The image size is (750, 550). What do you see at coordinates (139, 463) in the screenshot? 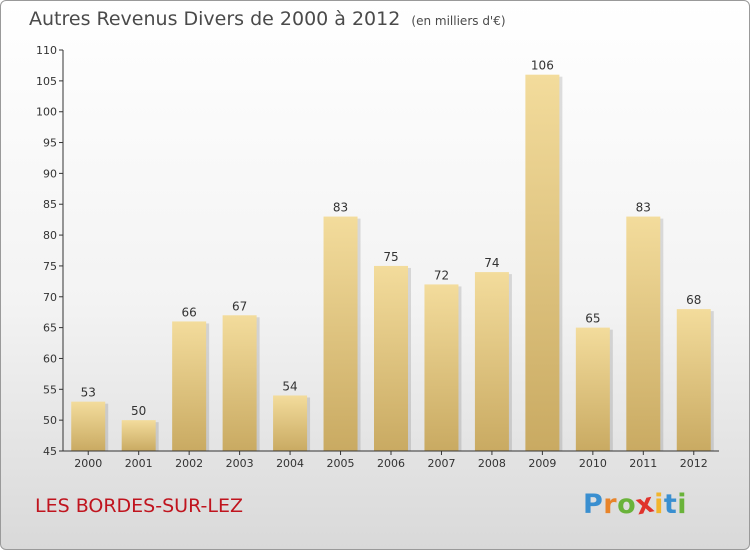
I see `x-tick-label-2001: 2001` at bounding box center [139, 463].